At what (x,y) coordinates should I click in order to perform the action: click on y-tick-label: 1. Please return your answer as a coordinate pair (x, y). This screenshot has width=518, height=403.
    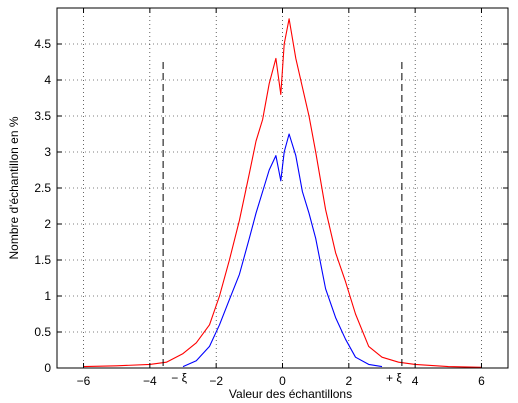
    Looking at the image, I should click on (47, 296).